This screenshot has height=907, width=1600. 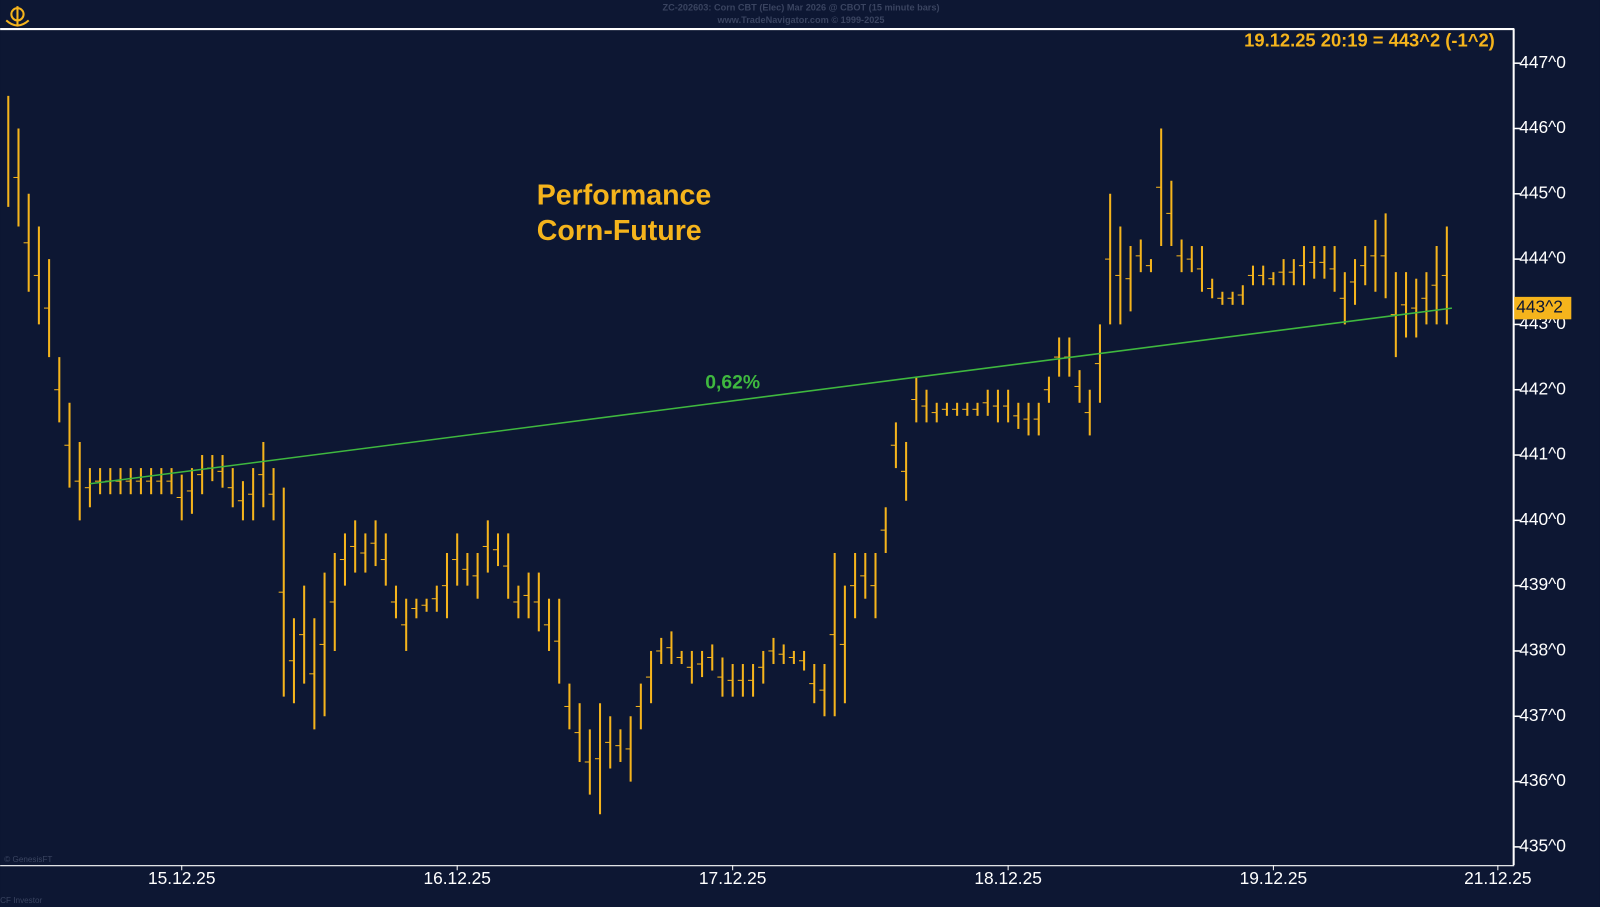 I want to click on x-tick-label: 19.12.25, so click(x=1273, y=878).